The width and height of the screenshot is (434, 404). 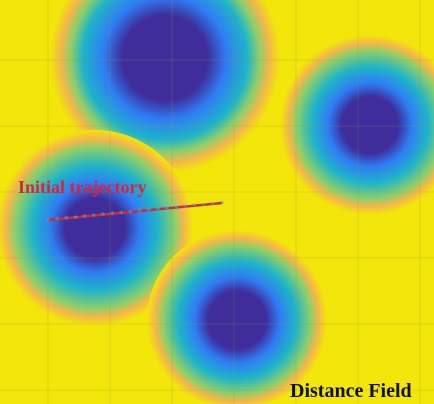 I want to click on trajectory: * * * * * * * * * * * * * * * * * * * *, so click(x=135, y=213).